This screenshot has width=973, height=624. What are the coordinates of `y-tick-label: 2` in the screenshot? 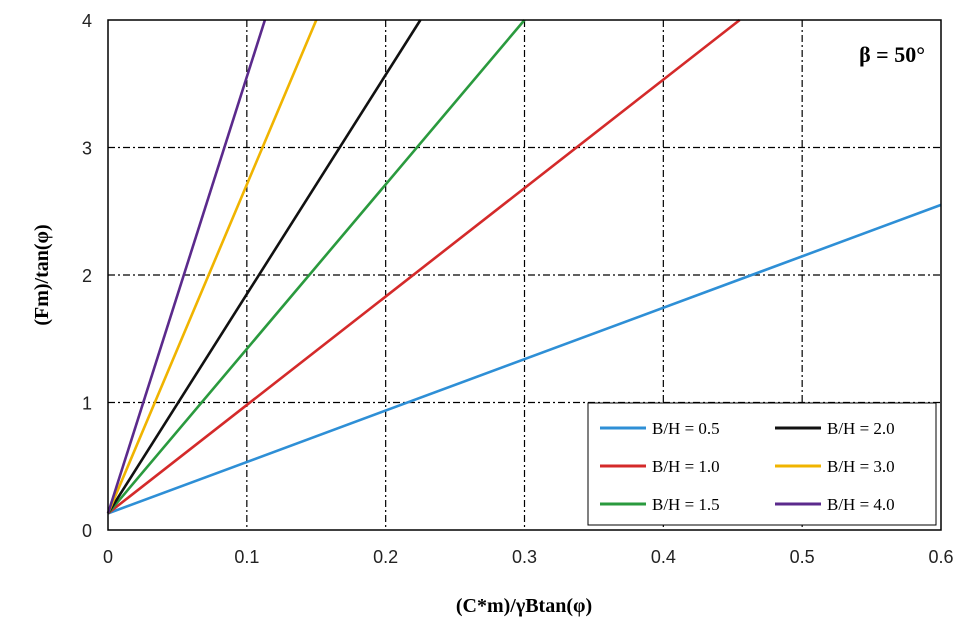 It's located at (87, 276).